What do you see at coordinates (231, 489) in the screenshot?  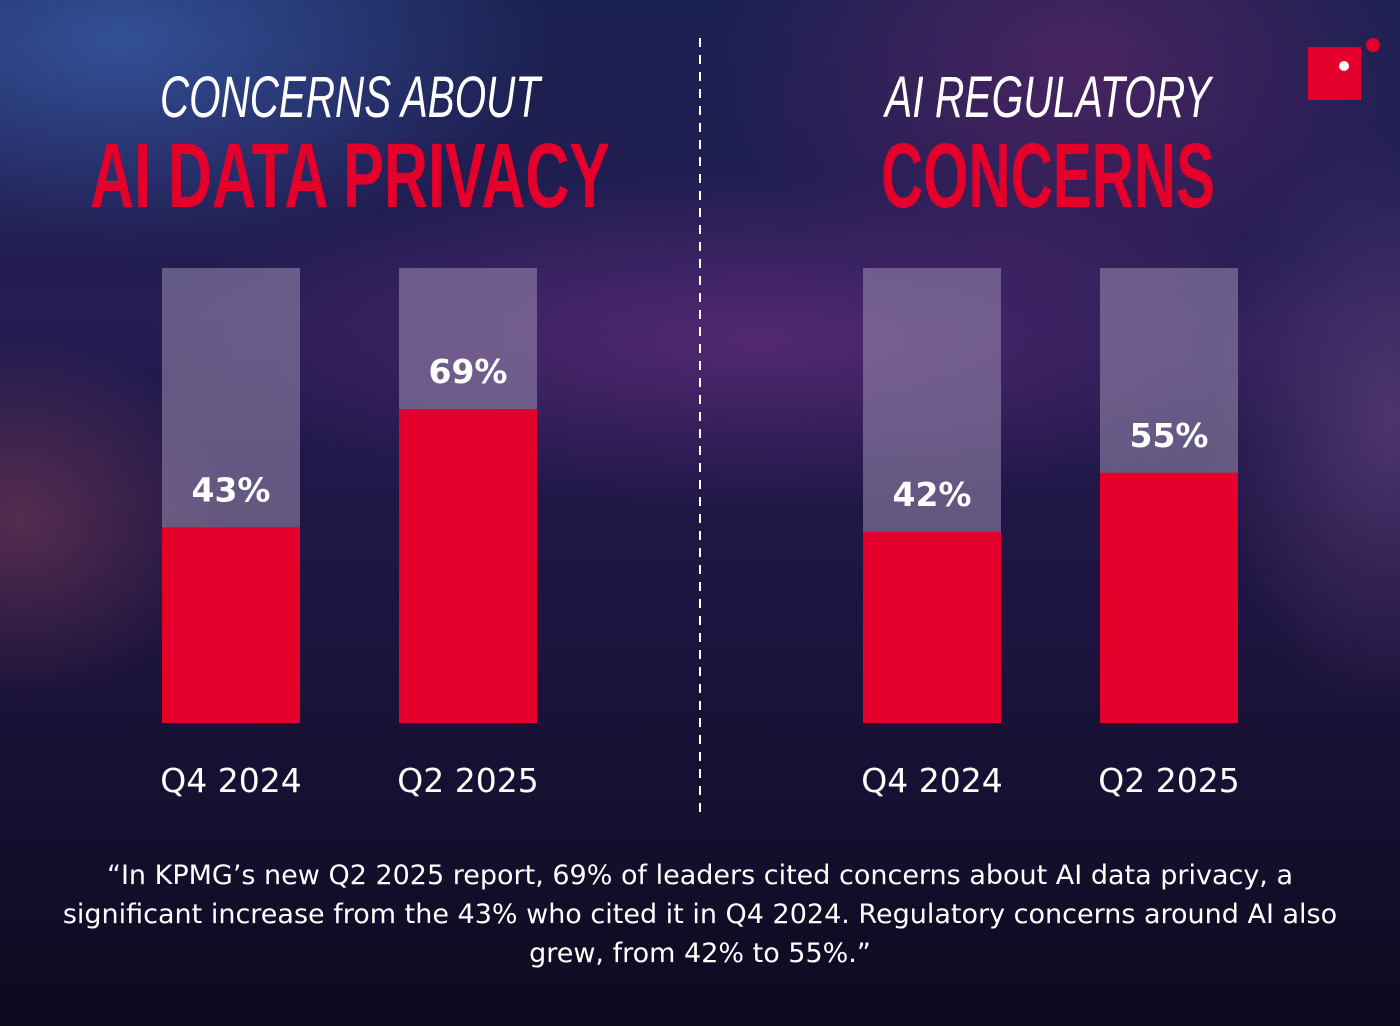 I see `bar-value-label: 43%` at bounding box center [231, 489].